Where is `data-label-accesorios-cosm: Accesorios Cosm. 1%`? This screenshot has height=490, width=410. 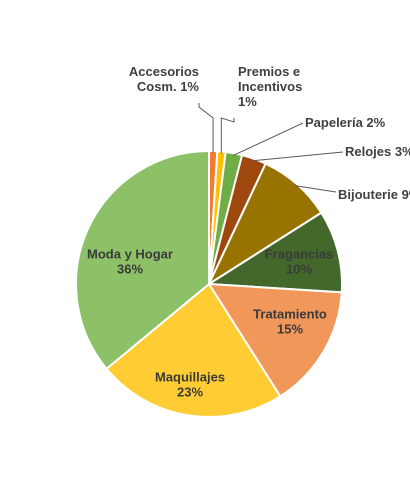
data-label-accesorios-cosm: Accesorios Cosm. 1% is located at coordinates (164, 79).